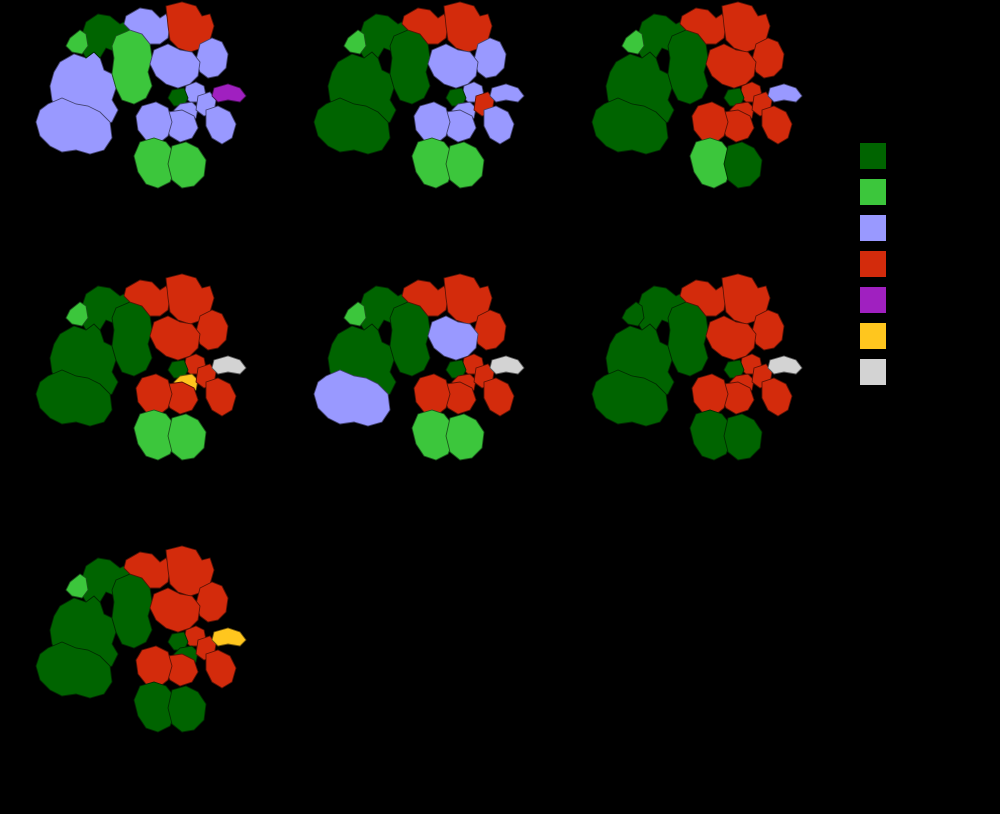  I want to click on legend-row-sdlp, so click(925, 156).